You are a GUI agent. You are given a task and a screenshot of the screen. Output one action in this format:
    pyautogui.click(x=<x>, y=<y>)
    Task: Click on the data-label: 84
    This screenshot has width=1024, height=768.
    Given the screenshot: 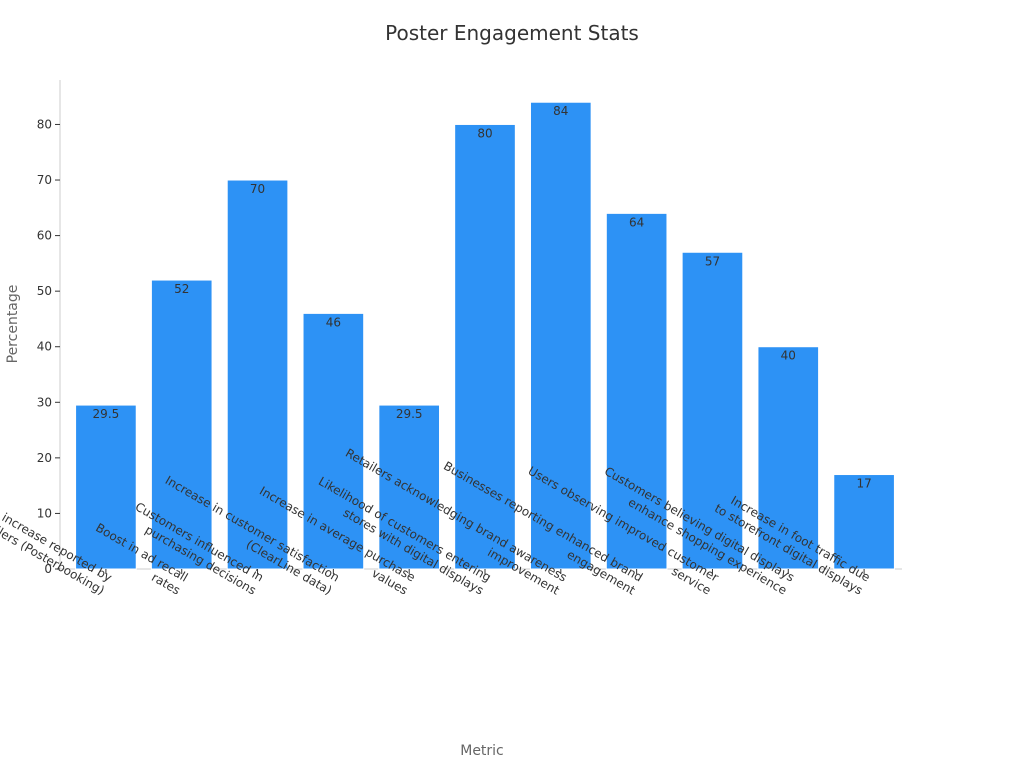 What is the action you would take?
    pyautogui.click(x=560, y=111)
    